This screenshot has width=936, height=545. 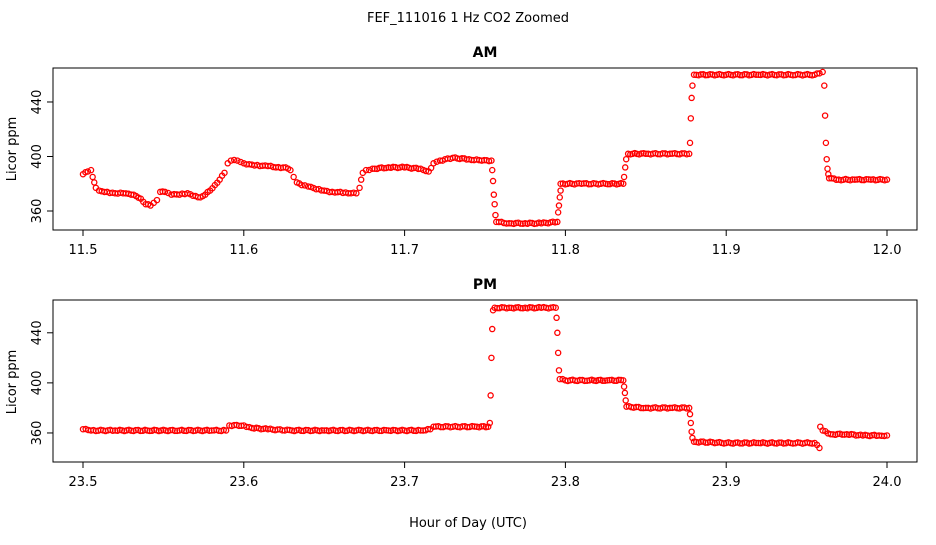 I want to click on x-tick-label: 12.0, so click(x=887, y=250).